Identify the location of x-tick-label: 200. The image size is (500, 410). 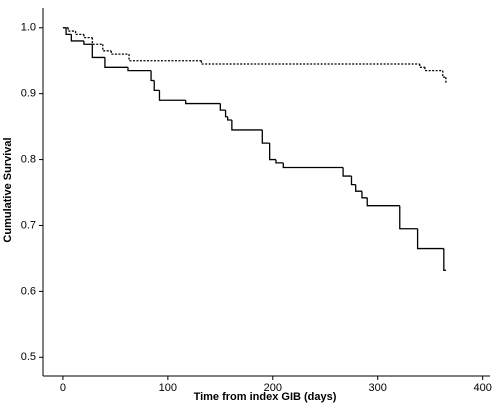
(273, 388).